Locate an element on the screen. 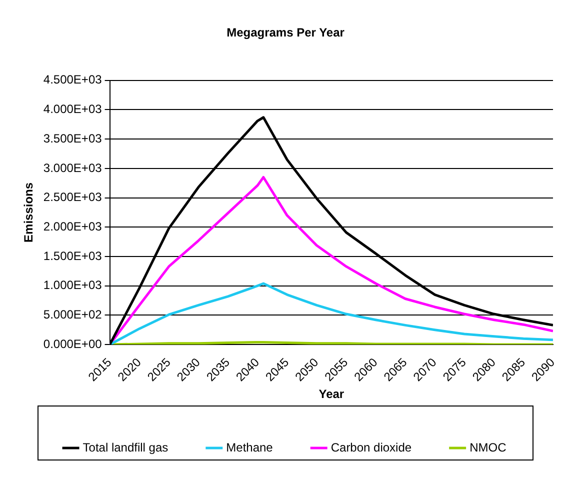  legend-label: NMOC is located at coordinates (488, 447).